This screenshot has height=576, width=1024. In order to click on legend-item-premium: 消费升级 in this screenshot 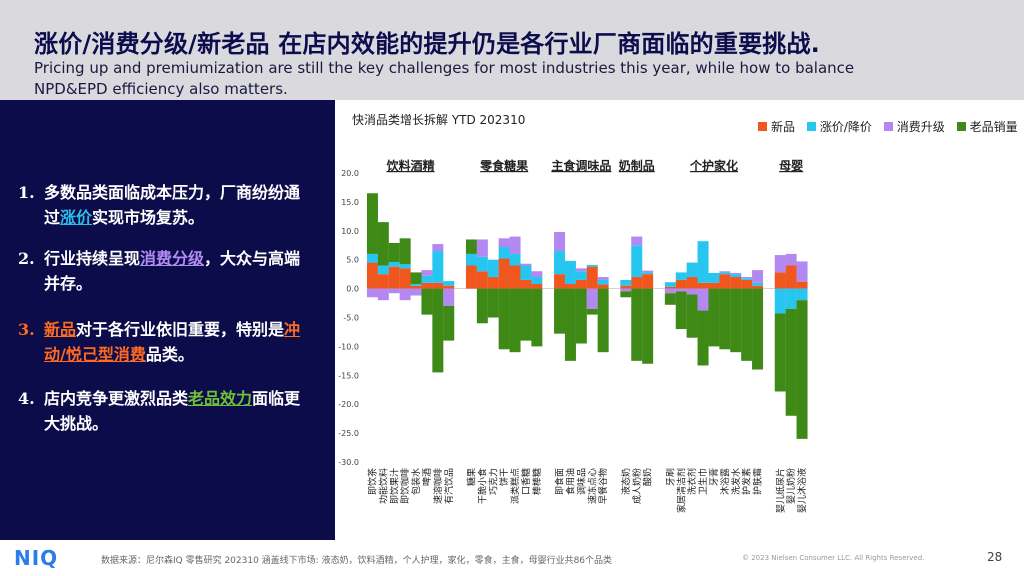, I will do `click(914, 126)`.